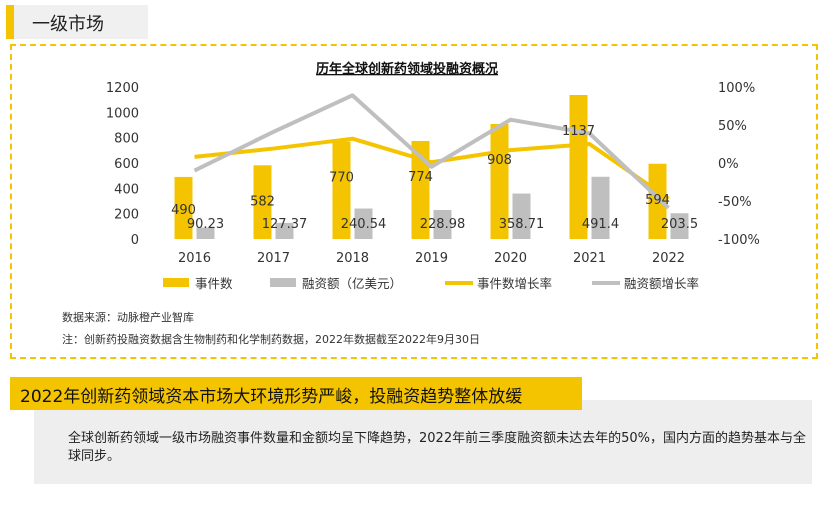 This screenshot has width=832, height=520. What do you see at coordinates (205, 224) in the screenshot?
I see `financing-amount-label: 90.23` at bounding box center [205, 224].